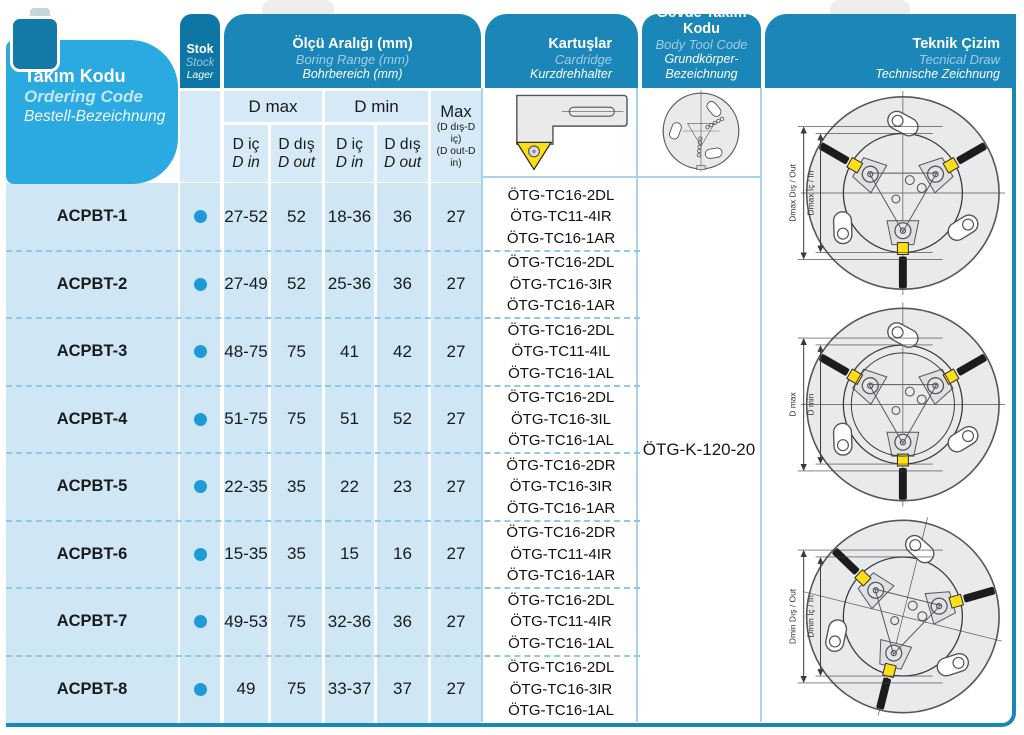  I want to click on cartridges-label-de: Kurzdrehhalter, so click(571, 73).